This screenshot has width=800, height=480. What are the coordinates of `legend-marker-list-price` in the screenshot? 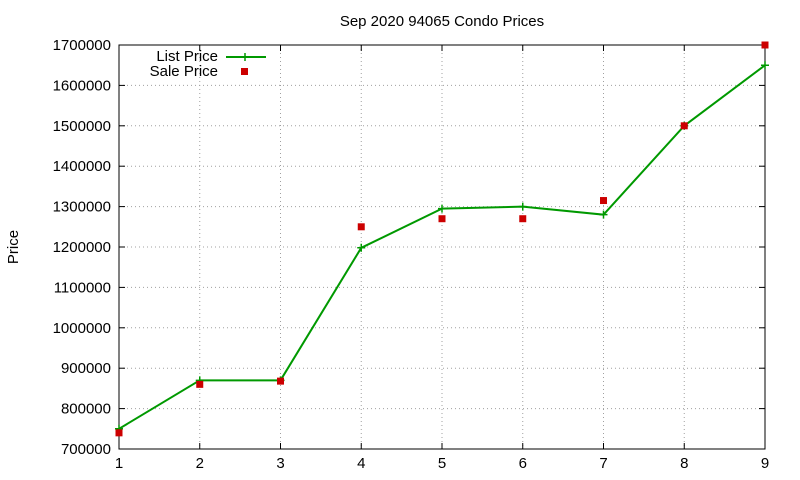 It's located at (245, 57).